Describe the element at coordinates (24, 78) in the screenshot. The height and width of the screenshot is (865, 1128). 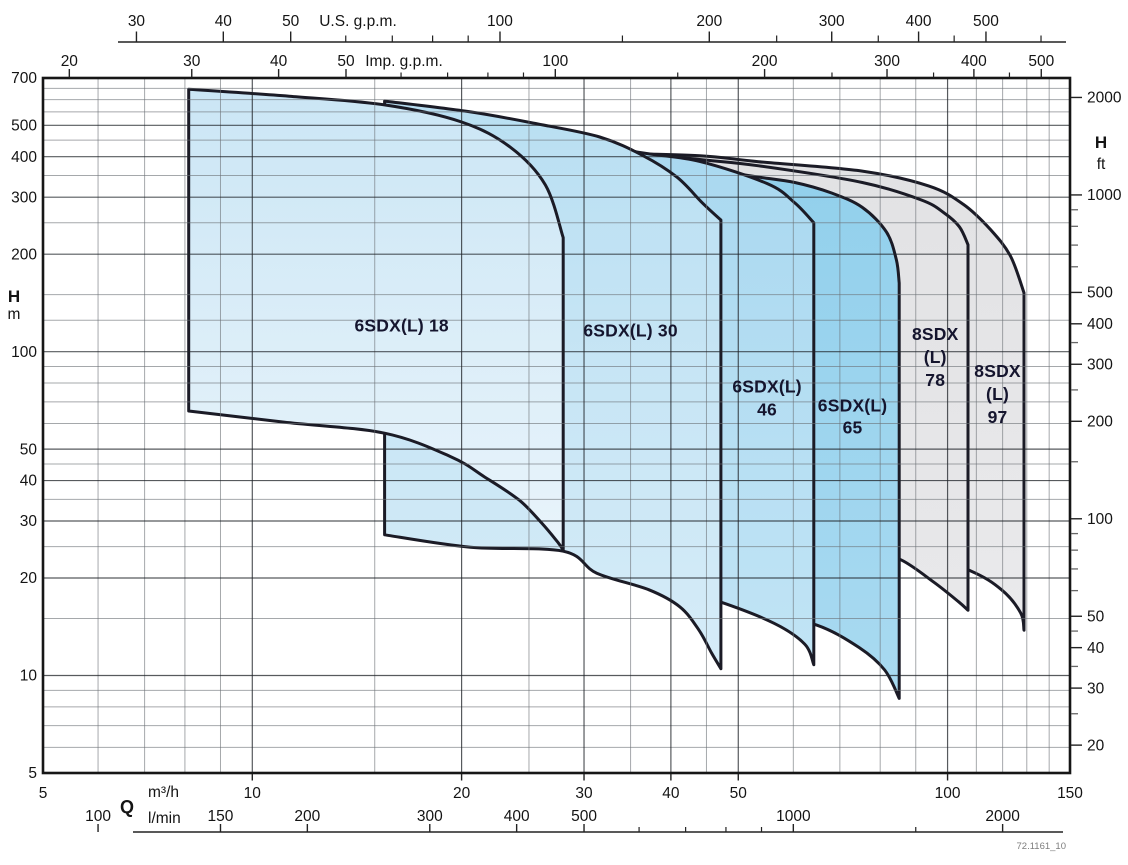
I see `svg-text: 700` at that location.